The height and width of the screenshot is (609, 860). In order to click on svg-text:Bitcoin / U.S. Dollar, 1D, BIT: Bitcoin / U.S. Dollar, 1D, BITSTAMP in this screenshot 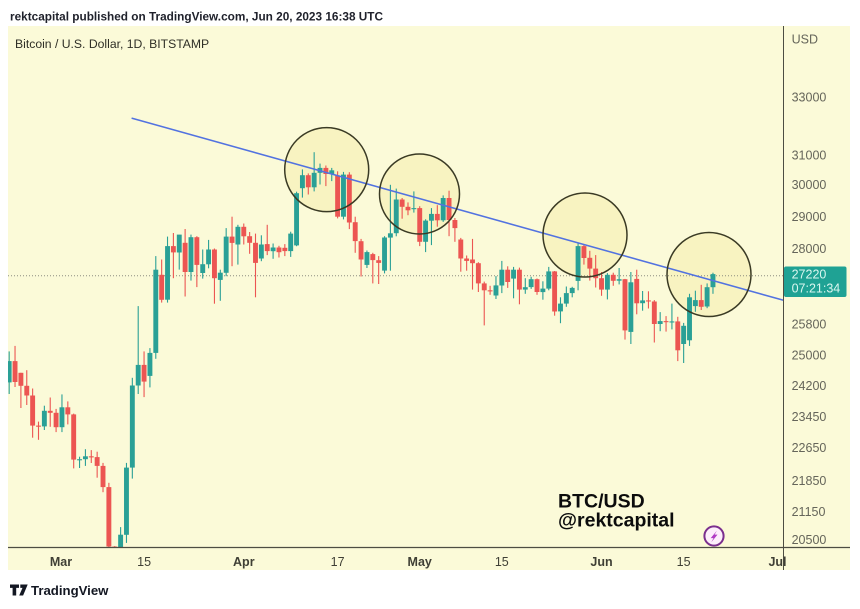, I will do `click(112, 44)`.